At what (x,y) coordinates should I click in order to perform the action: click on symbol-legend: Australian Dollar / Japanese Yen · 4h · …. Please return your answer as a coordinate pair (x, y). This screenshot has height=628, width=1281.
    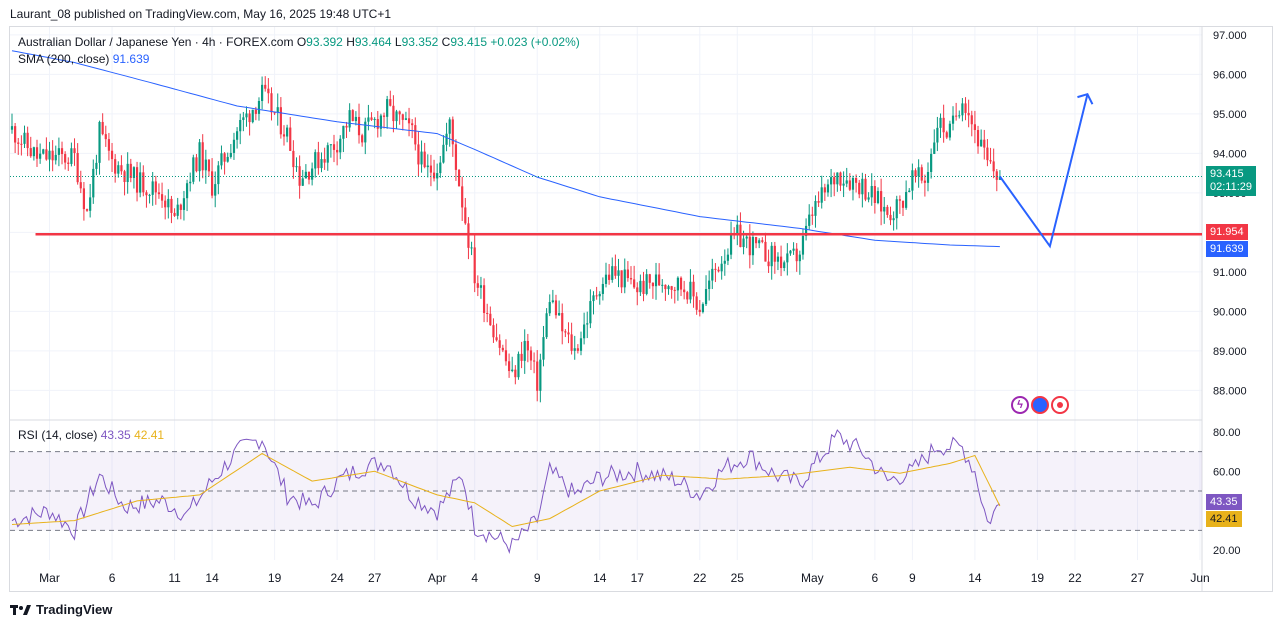
    Looking at the image, I should click on (299, 42).